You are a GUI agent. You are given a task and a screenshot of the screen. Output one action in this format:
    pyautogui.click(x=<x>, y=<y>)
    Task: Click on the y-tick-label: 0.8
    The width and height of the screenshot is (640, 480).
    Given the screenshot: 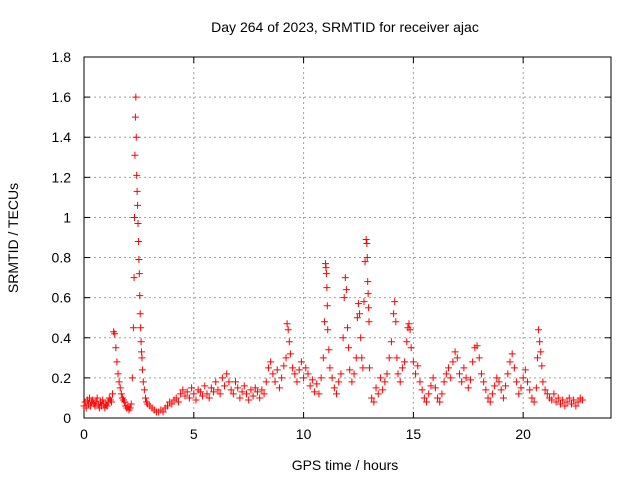 What is the action you would take?
    pyautogui.click(x=62, y=258)
    